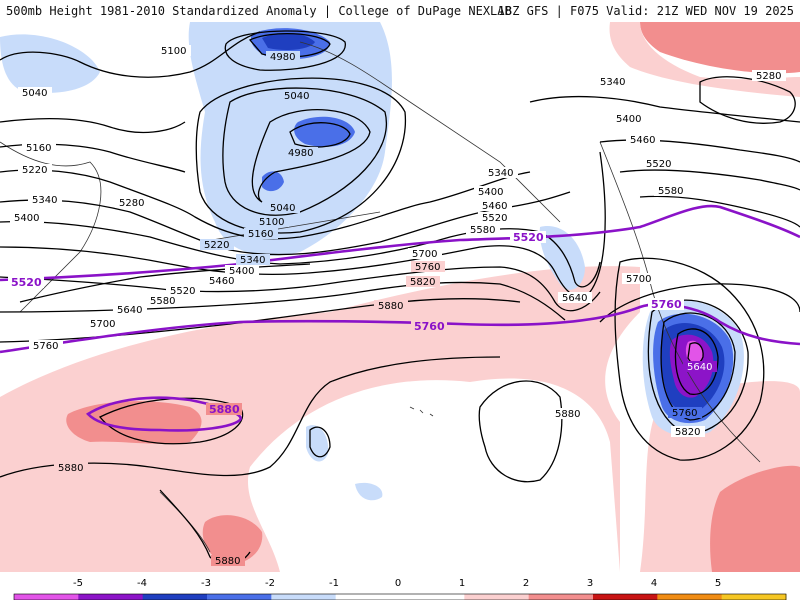  Describe the element at coordinates (369, 491) in the screenshot. I see `negative-anomaly-small2` at that location.